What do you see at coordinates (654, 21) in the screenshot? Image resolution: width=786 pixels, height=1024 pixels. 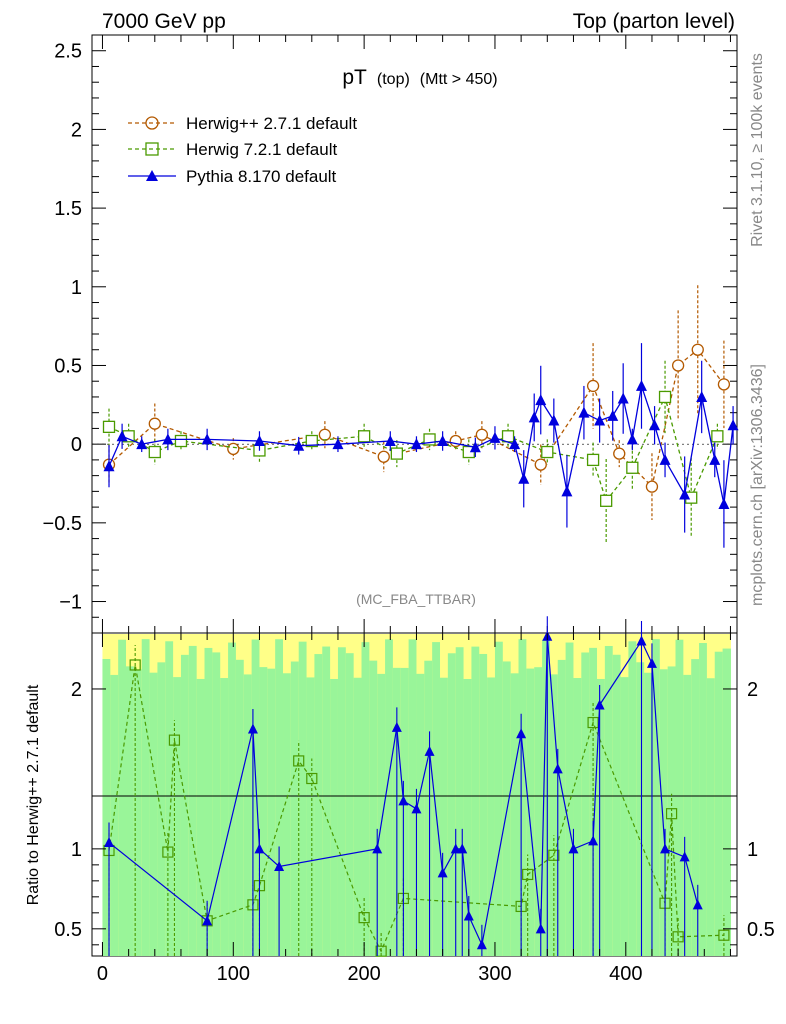 I see `process-label: Top (parton level)` at bounding box center [654, 21].